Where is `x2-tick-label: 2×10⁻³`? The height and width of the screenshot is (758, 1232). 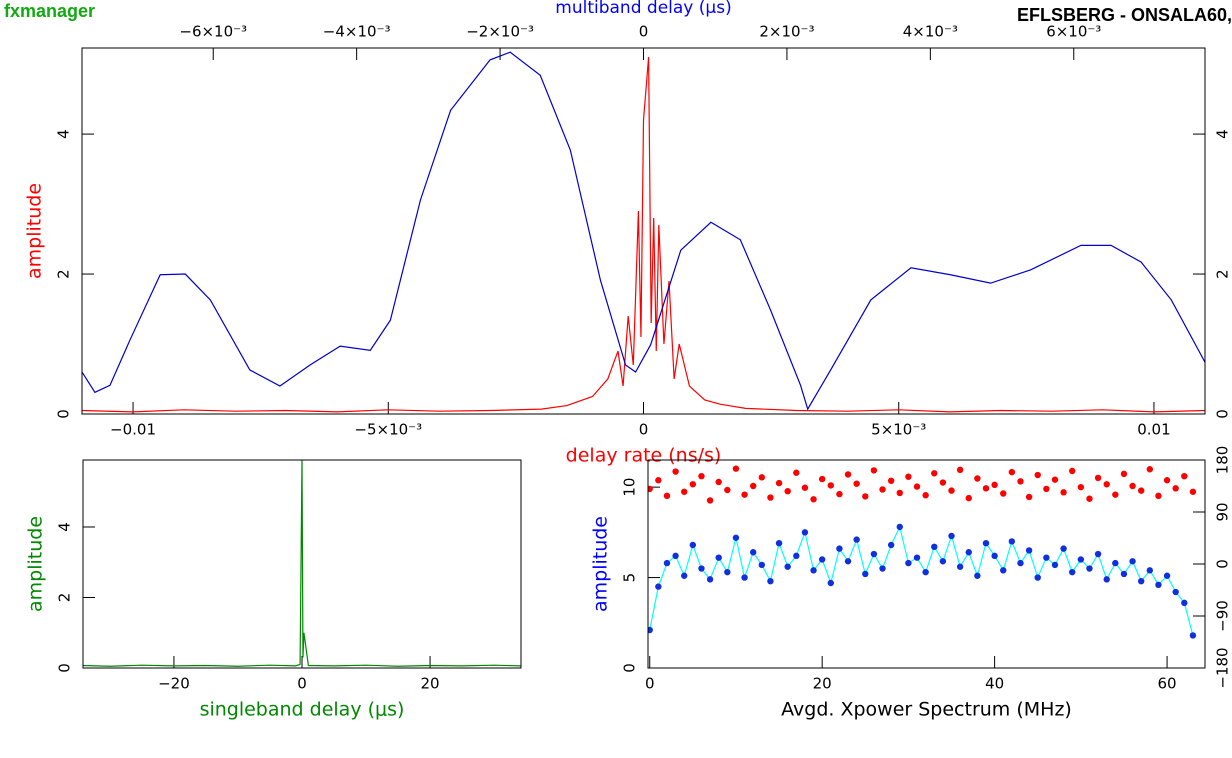
x2-tick-label: 2×10⁻³ is located at coordinates (786, 32).